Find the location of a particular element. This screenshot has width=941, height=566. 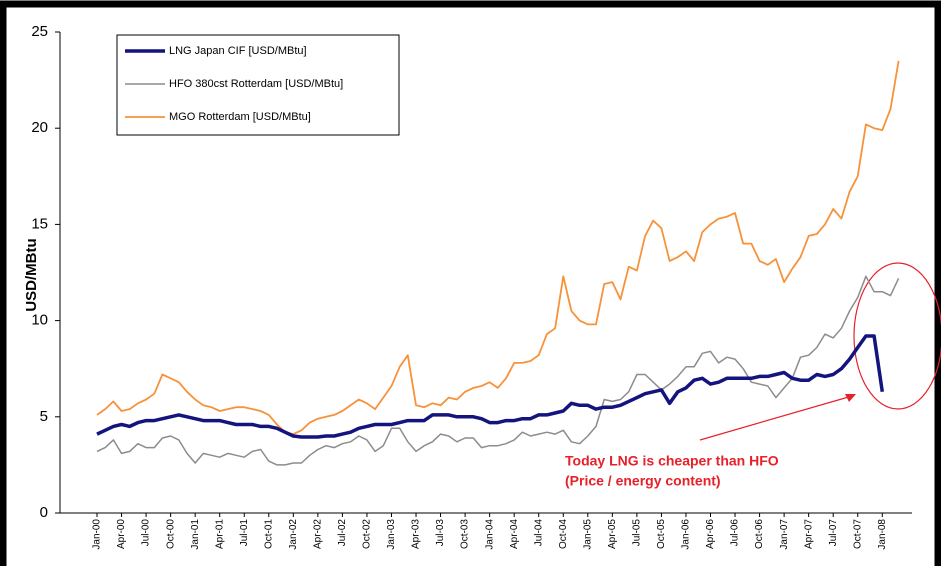

x-tick-label: Oct-07 is located at coordinates (857, 534).